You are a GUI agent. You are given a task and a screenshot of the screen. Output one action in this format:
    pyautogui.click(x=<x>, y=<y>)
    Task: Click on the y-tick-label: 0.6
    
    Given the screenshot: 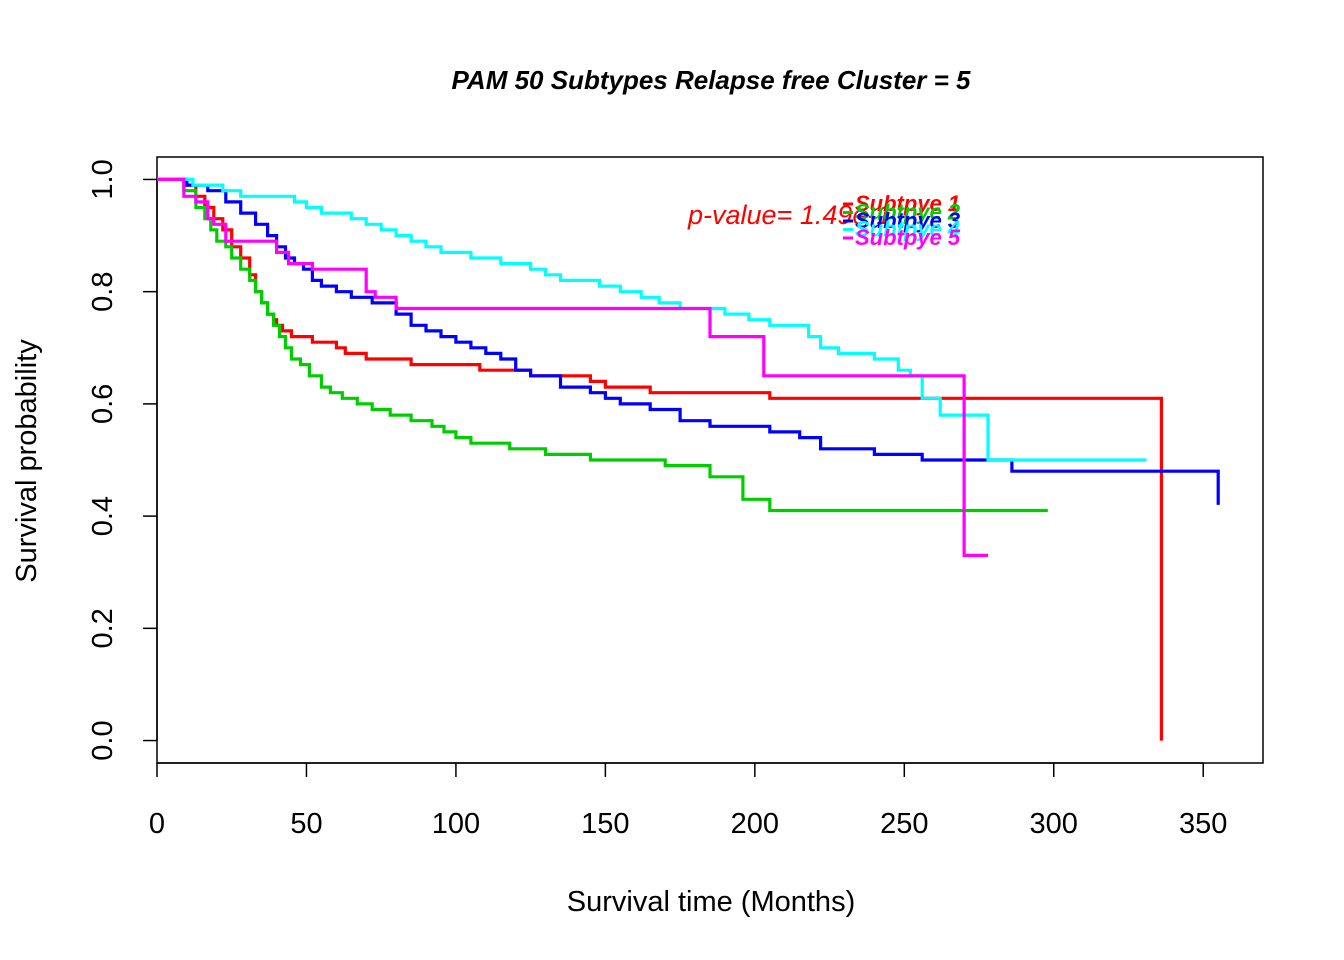 What is the action you would take?
    pyautogui.click(x=103, y=404)
    